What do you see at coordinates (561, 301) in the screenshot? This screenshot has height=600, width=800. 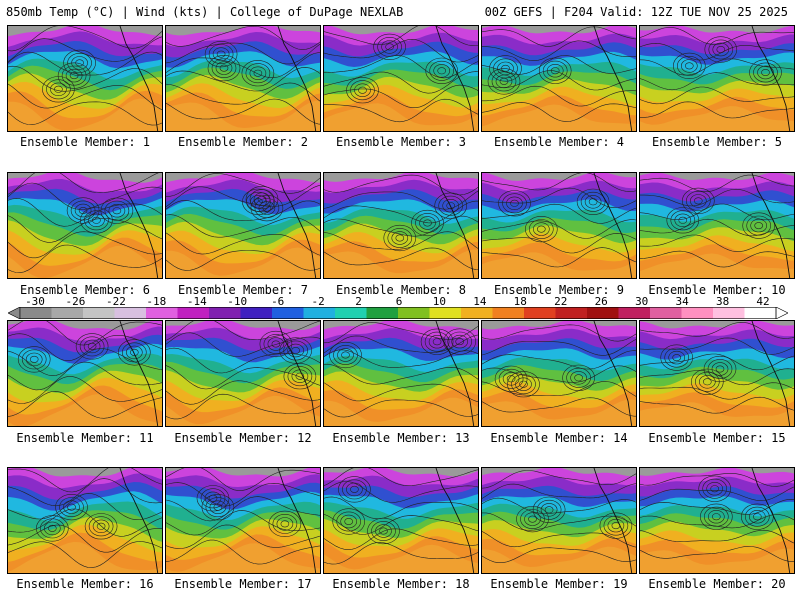 I see `colorbar-label: 22` at bounding box center [561, 301].